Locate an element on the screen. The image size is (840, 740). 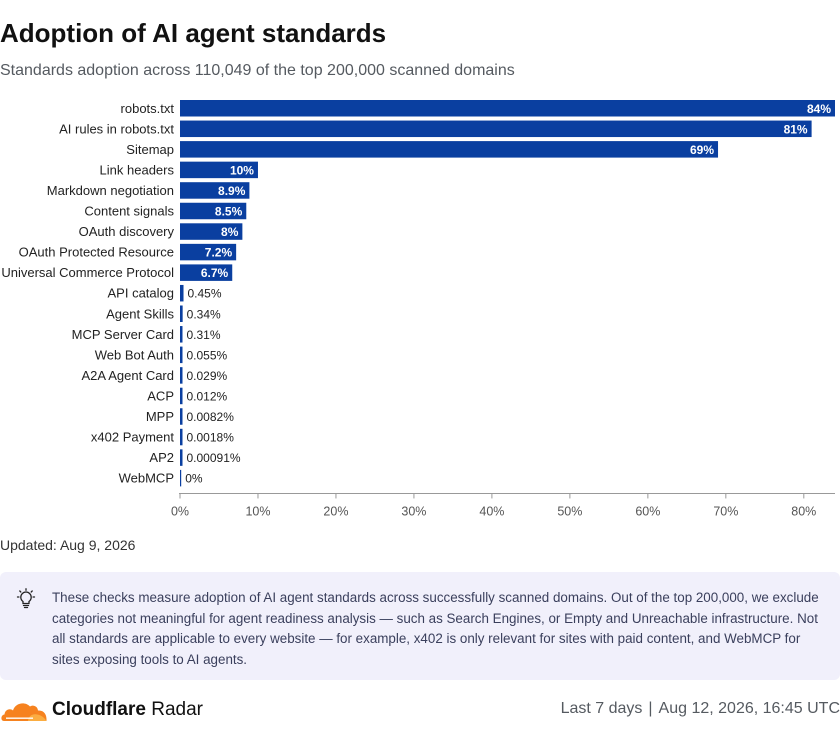
category-label: Sitemap is located at coordinates (150, 149).